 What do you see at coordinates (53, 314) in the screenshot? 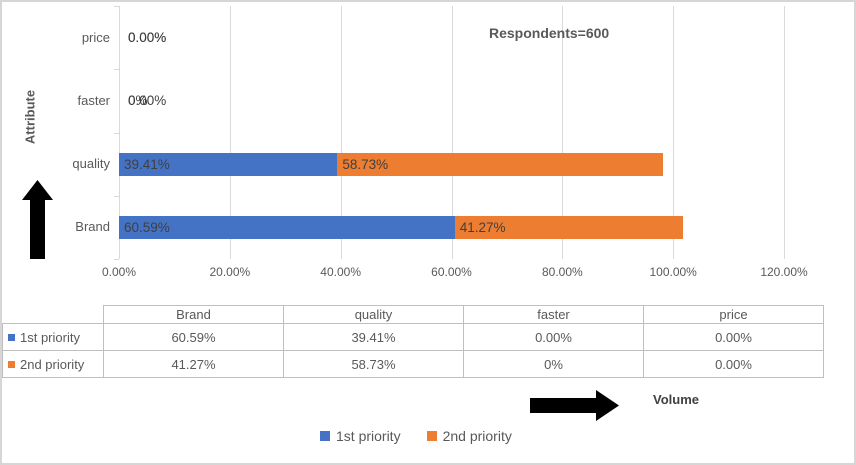
I see `table-corner-cell` at bounding box center [53, 314].